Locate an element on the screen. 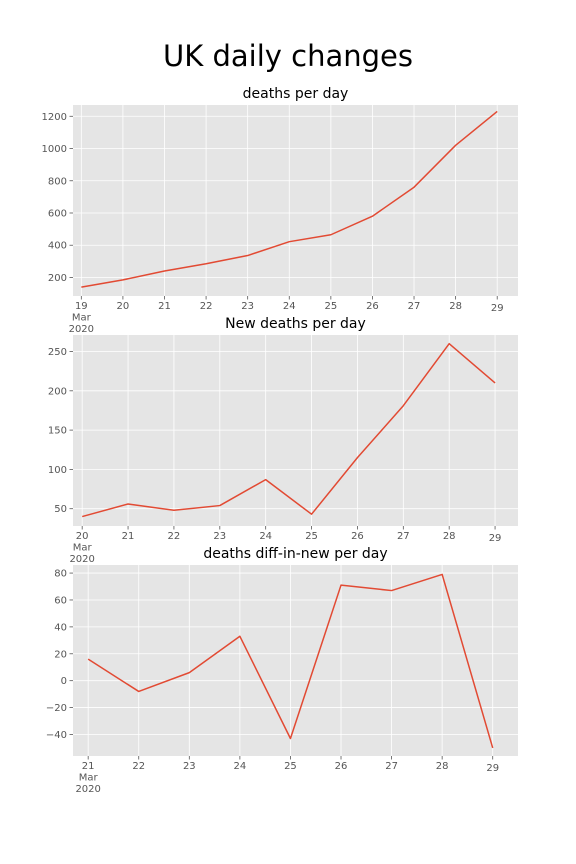 The width and height of the screenshot is (576, 864). y-tick-label: 600 is located at coordinates (57, 213).